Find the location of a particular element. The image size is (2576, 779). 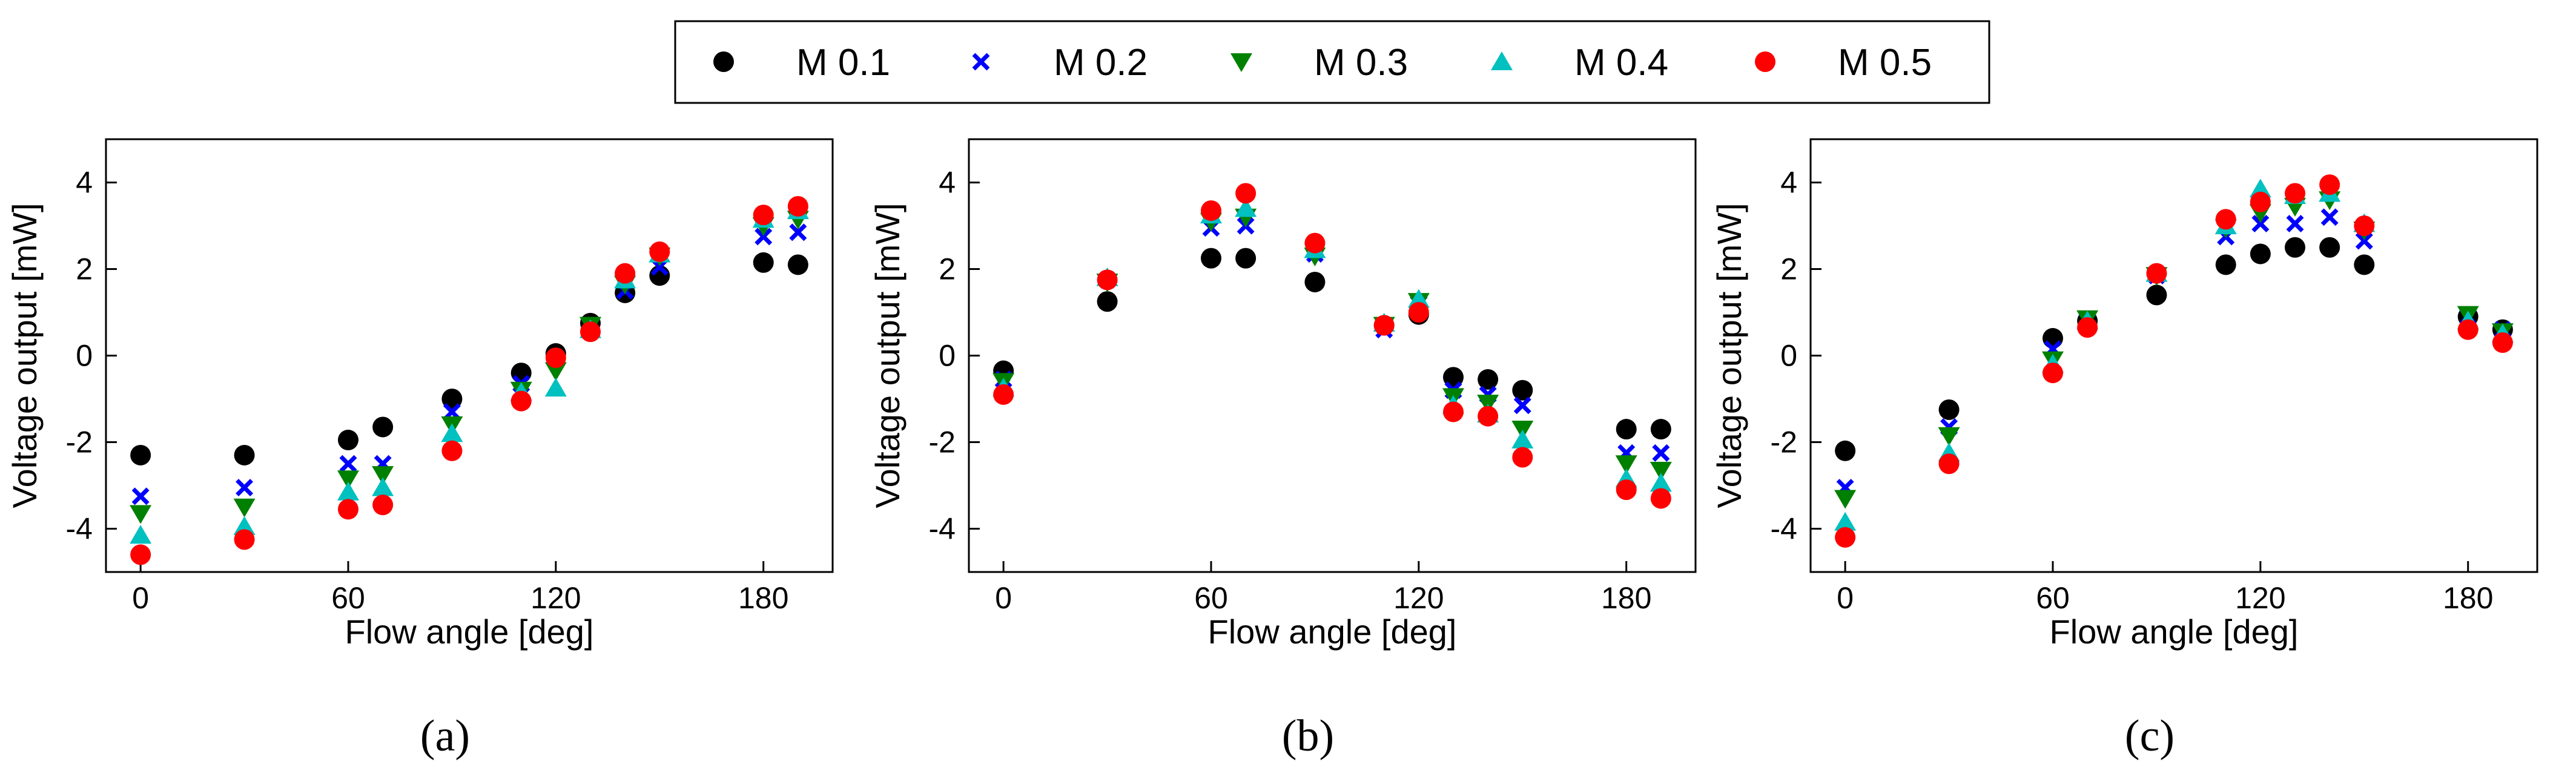

panel-label: (a) is located at coordinates (445, 736).